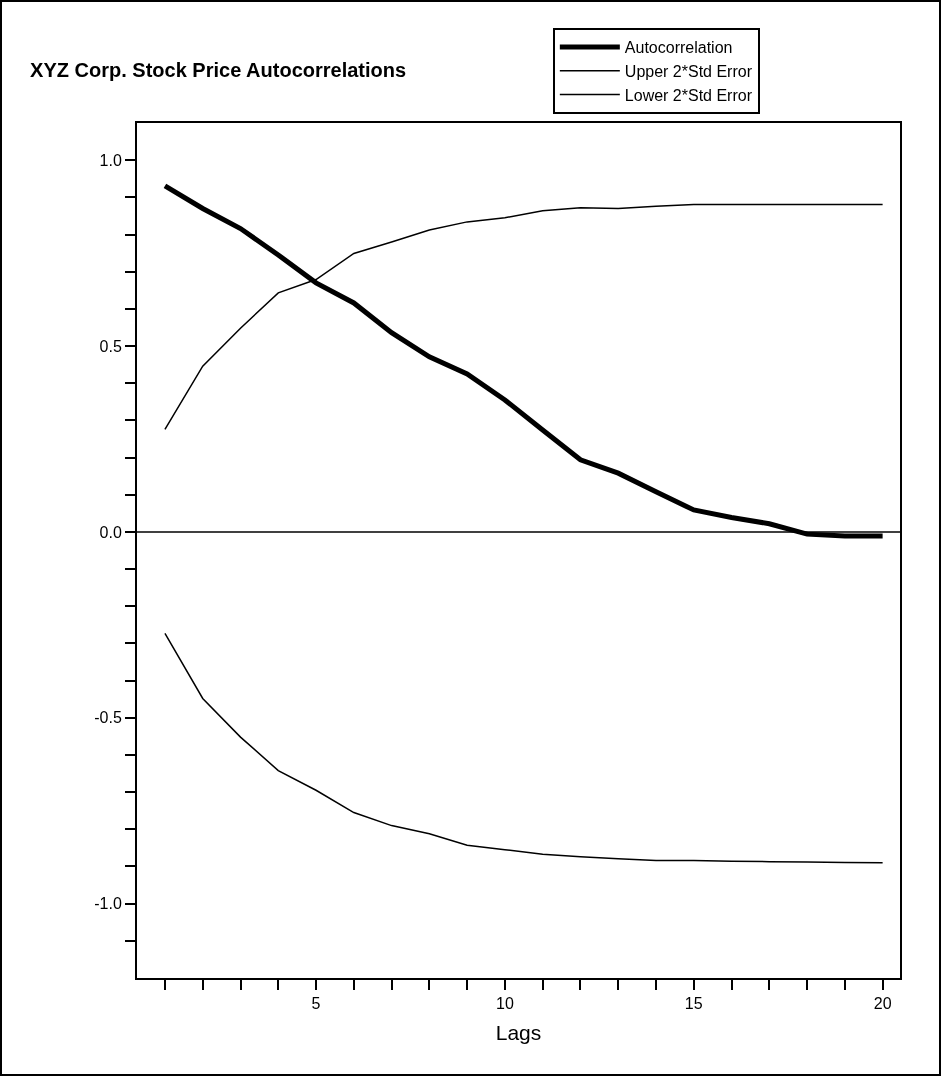 The height and width of the screenshot is (1076, 941). Describe the element at coordinates (108, 904) in the screenshot. I see `y-tick-label: -1.0` at that location.